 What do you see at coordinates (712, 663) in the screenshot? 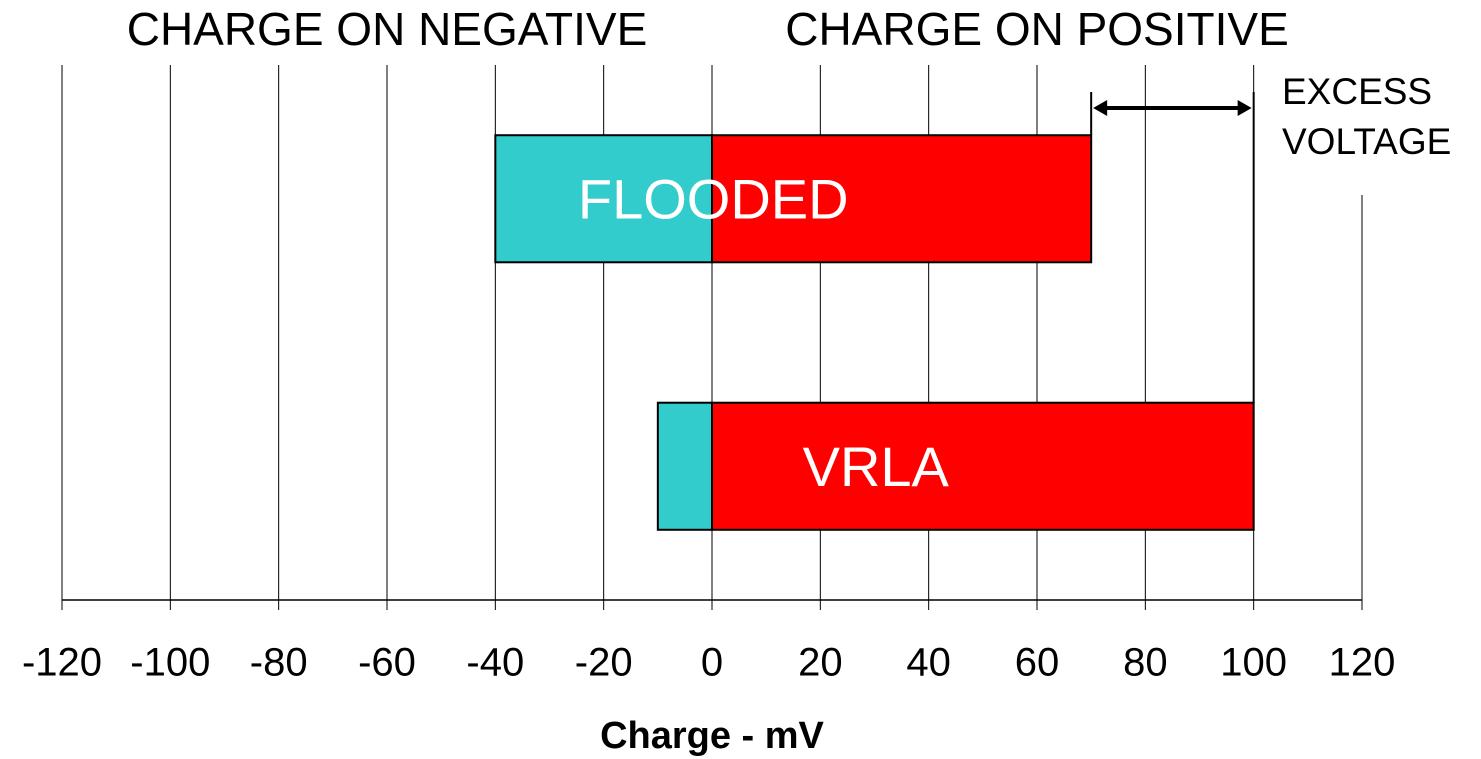
I see `x-tick-label: 0` at bounding box center [712, 663].